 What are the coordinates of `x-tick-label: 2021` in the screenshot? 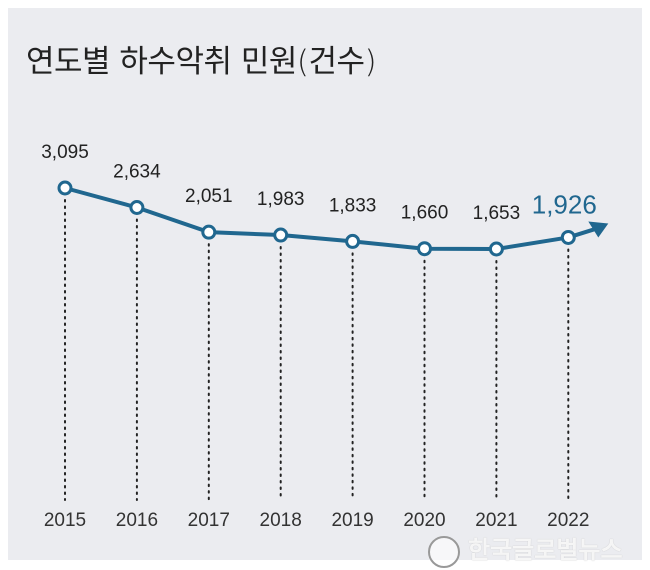 It's located at (496, 520).